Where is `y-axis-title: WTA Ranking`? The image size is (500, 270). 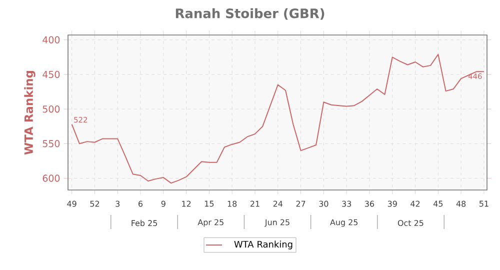
y-axis-title: WTA Ranking is located at coordinates (30, 112).